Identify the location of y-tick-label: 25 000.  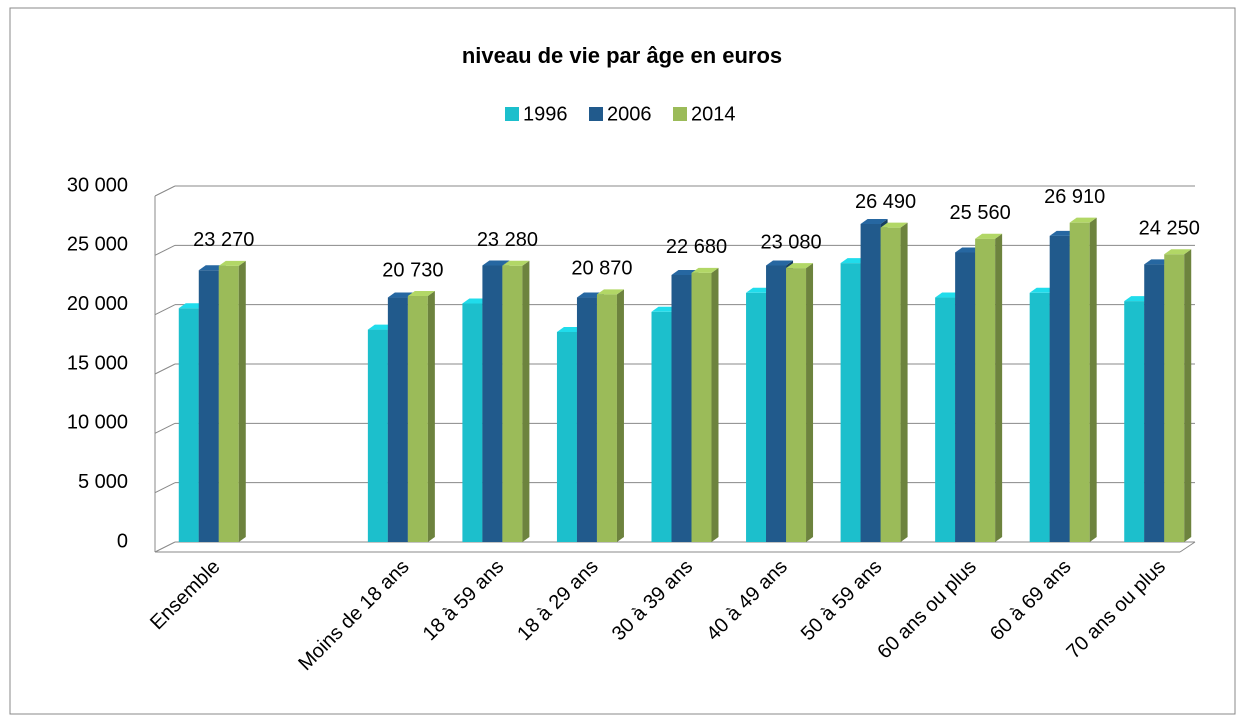
(97, 245).